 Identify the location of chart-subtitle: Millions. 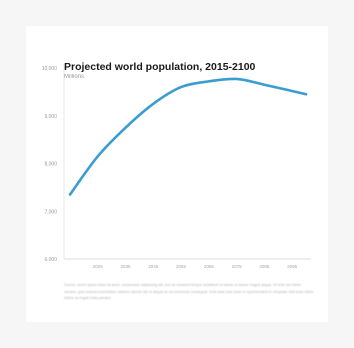
(74, 77).